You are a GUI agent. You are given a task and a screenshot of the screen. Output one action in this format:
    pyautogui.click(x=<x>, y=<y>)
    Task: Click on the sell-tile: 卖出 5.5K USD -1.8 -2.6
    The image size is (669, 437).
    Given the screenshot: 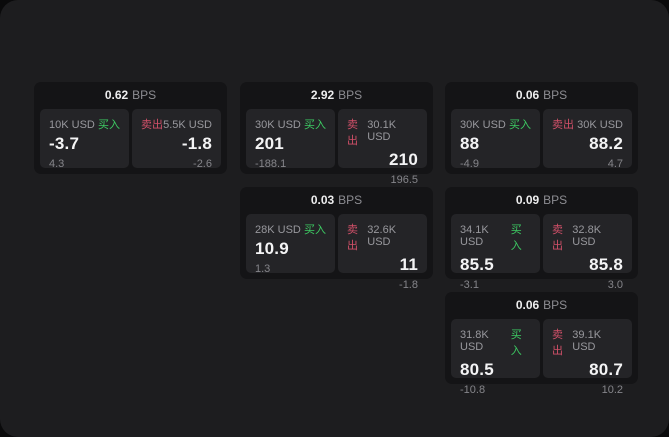 What is the action you would take?
    pyautogui.click(x=176, y=139)
    